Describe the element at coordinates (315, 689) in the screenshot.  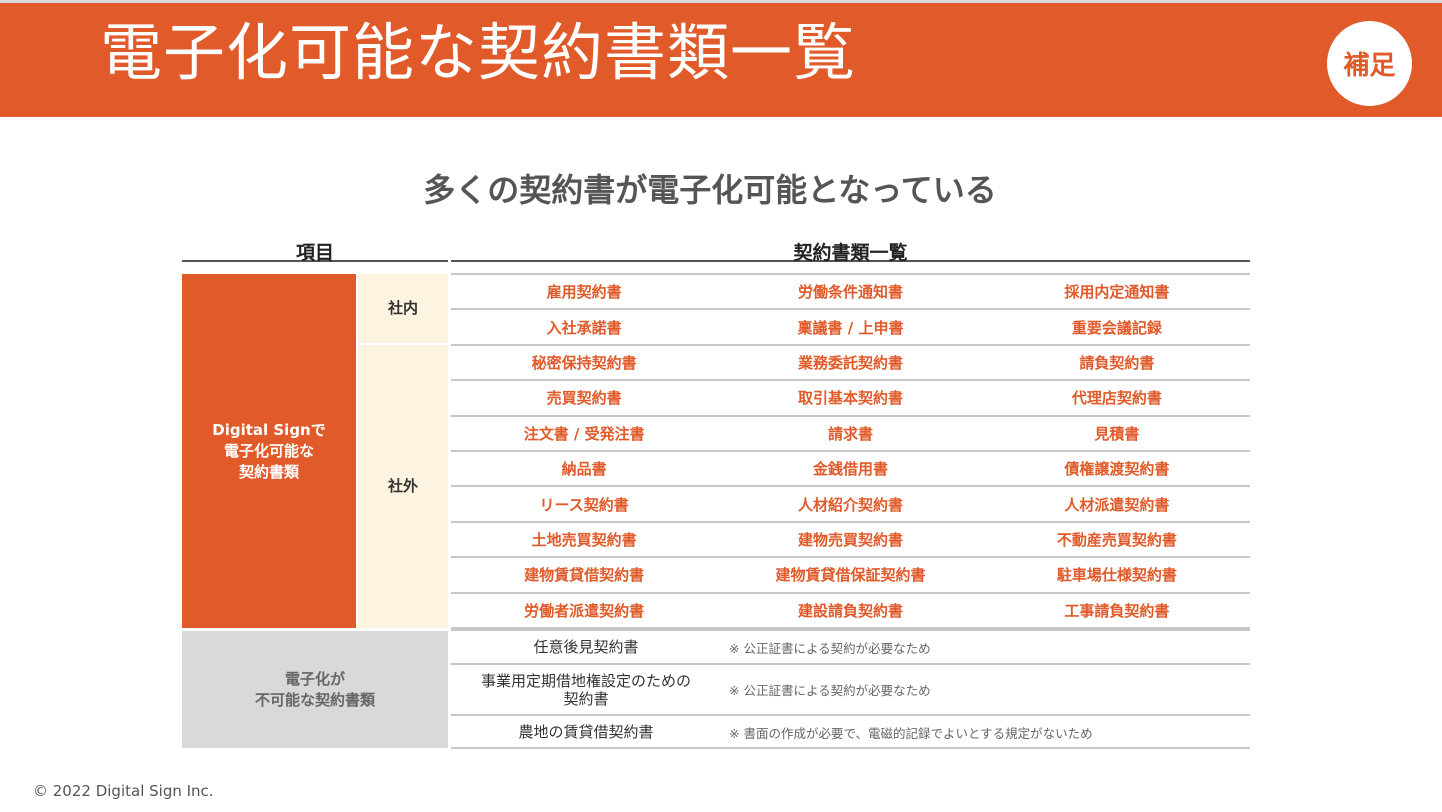
I see `impossible-category: 電子化が 不可能な契約書類` at that location.